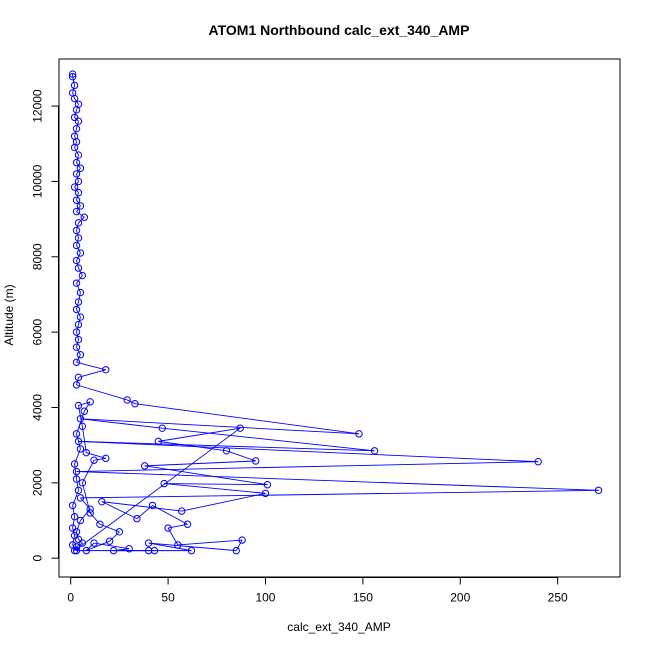 This screenshot has width=650, height=650. I want to click on y-axis-label: Altitude (m), so click(9, 314).